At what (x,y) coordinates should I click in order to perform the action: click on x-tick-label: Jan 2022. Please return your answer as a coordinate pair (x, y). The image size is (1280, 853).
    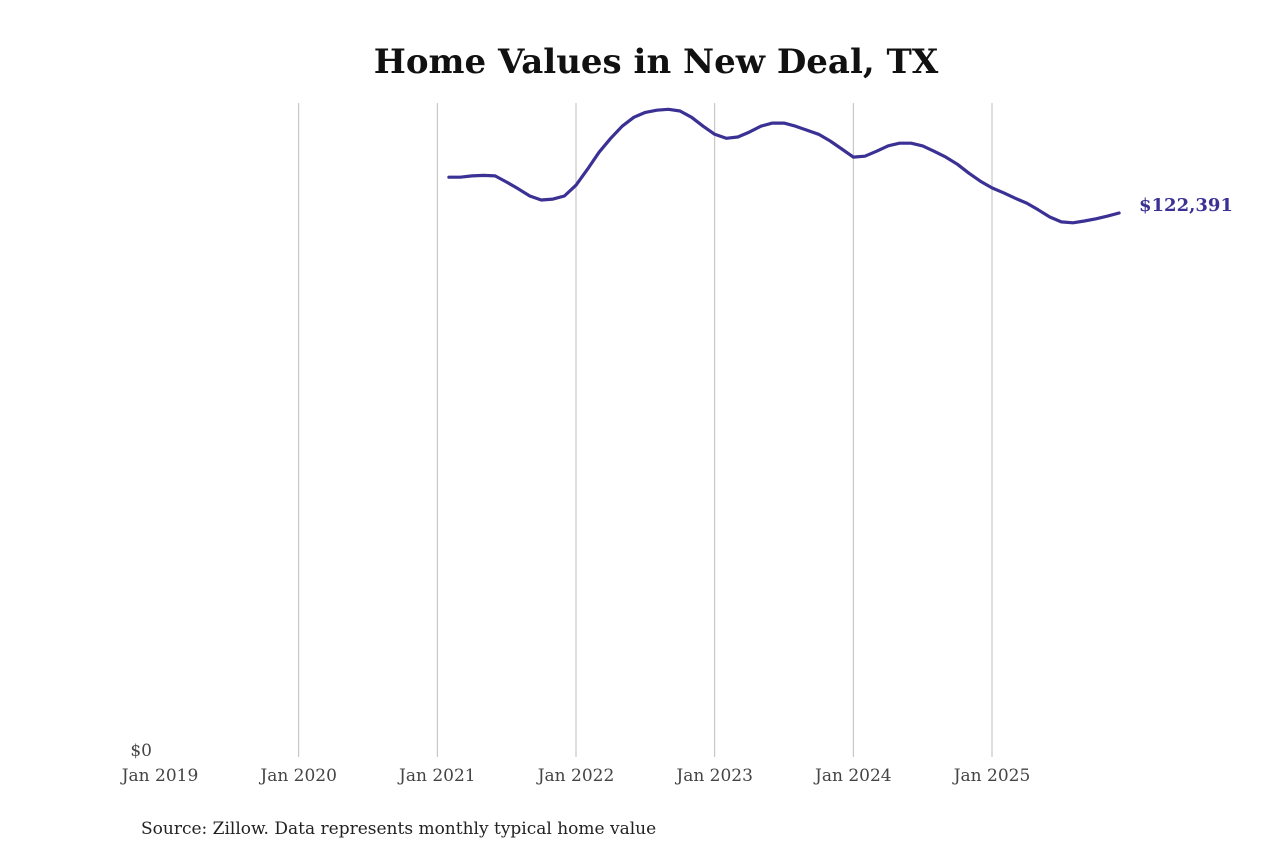
    Looking at the image, I should click on (575, 776).